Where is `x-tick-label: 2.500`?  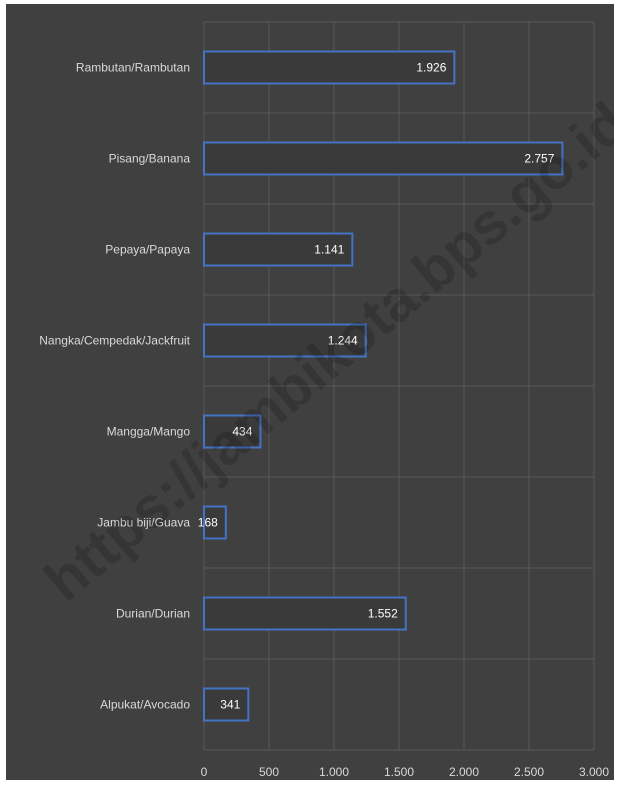
x-tick-label: 2.500 is located at coordinates (529, 772).